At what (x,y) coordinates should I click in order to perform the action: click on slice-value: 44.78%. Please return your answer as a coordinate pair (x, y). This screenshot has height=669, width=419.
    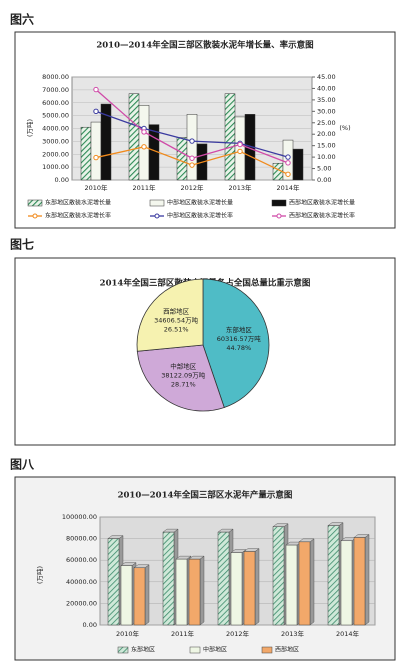
    Looking at the image, I should click on (238, 348).